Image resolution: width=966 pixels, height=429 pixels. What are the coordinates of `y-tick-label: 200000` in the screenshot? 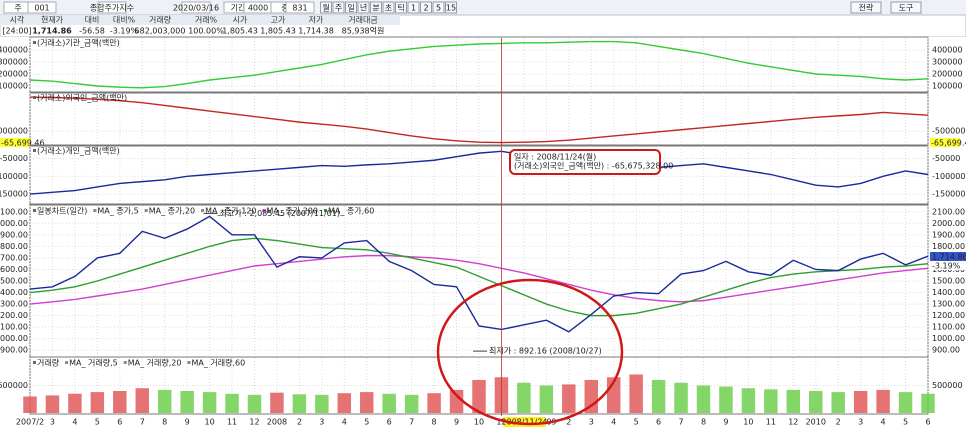 It's located at (947, 74).